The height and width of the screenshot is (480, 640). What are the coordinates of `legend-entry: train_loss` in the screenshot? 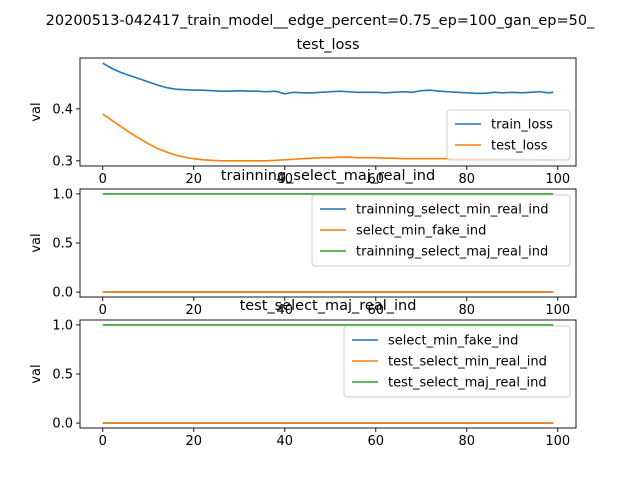 It's located at (522, 125).